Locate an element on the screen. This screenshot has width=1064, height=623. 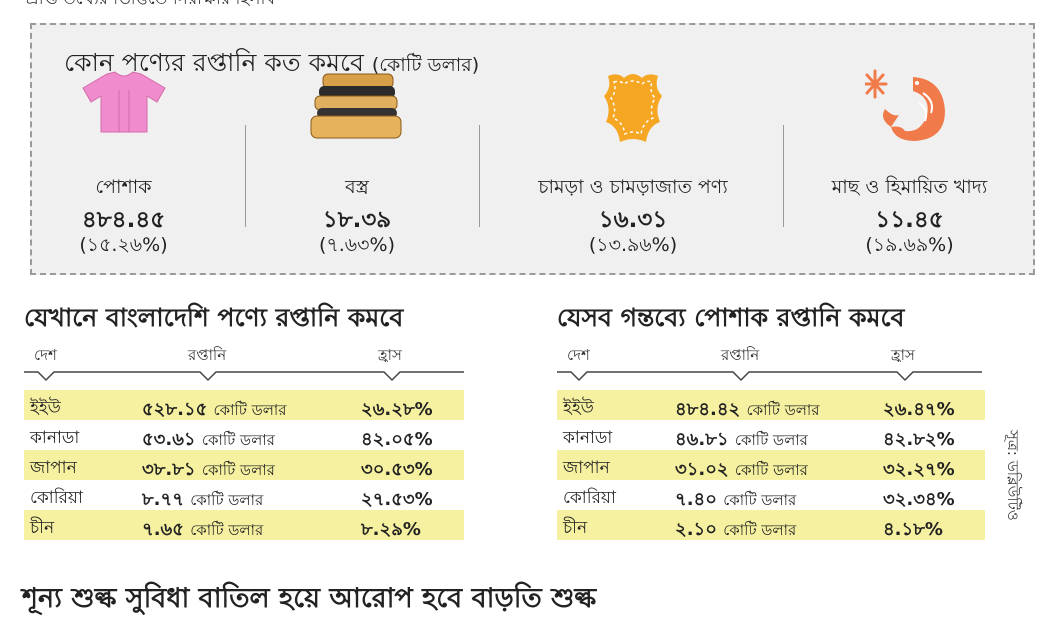
source-credit: সূত্র: ডব্লিউটিও is located at coordinates (1013, 475).